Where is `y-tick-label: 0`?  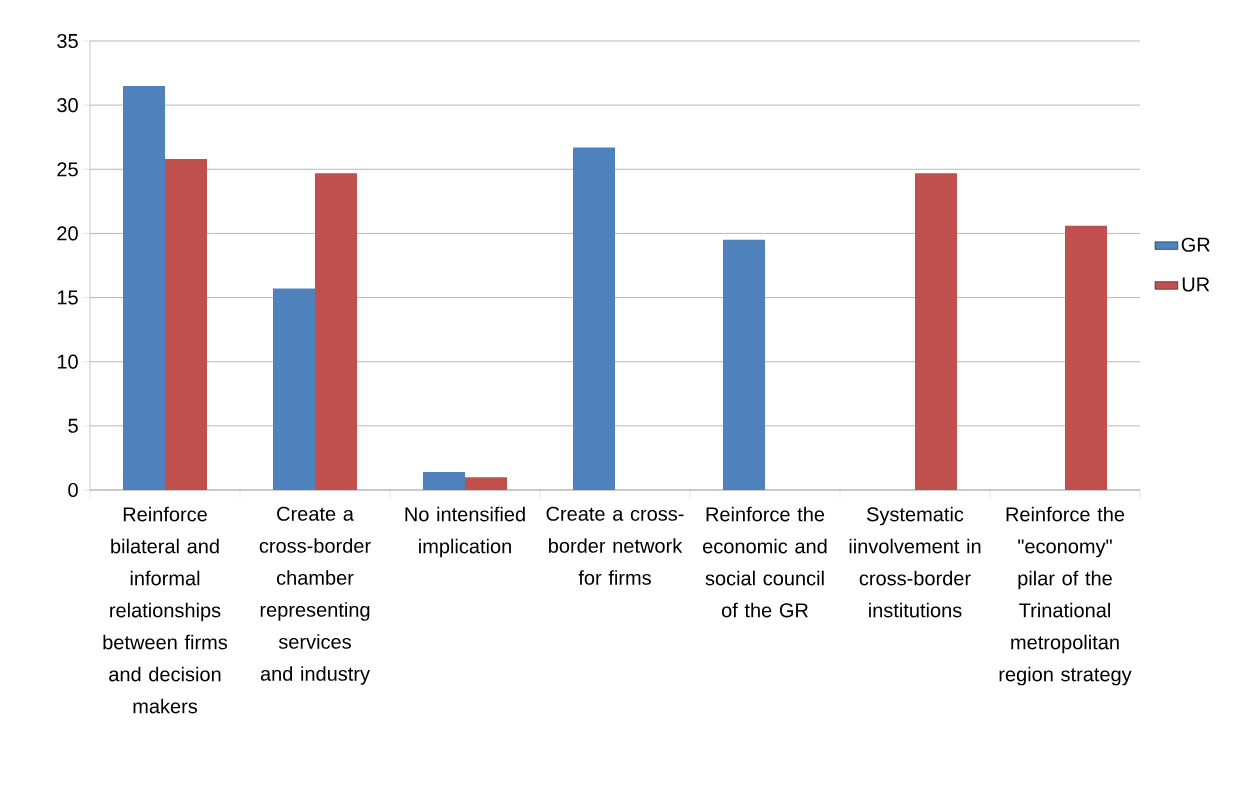 y-tick-label: 0 is located at coordinates (73, 490).